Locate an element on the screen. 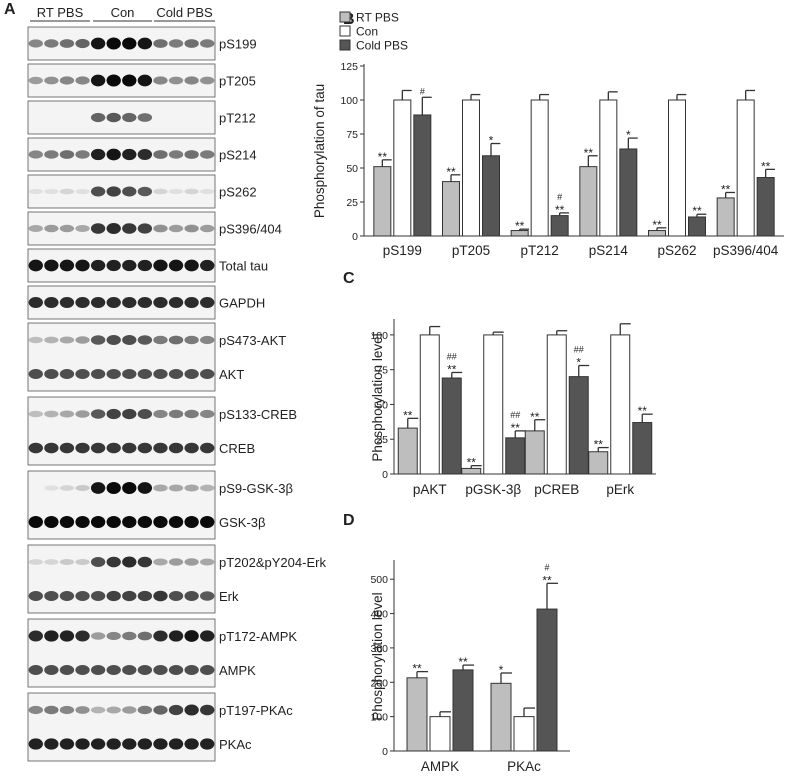  category-label-pakt: pAKT is located at coordinates (430, 489).